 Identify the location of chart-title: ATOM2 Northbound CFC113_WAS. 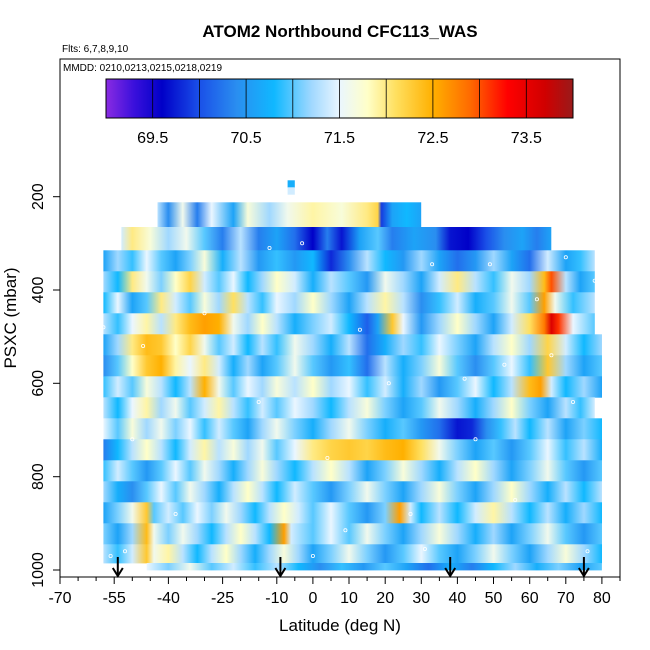
(339, 31).